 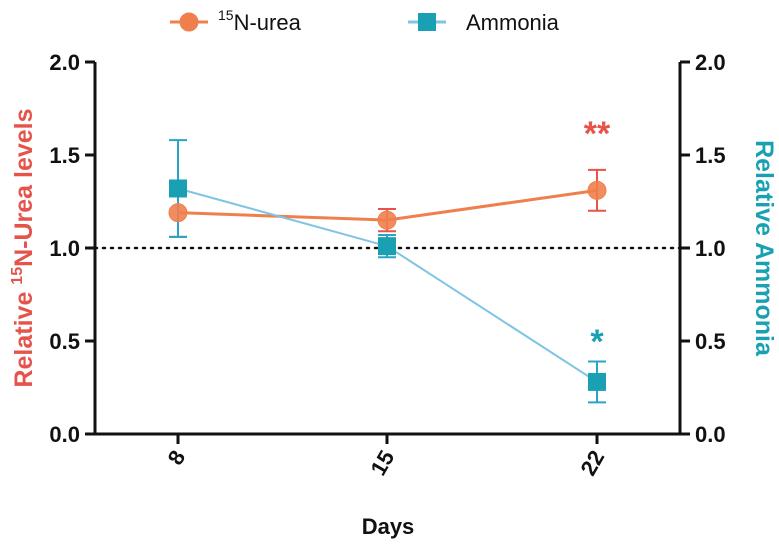 I want to click on right-tick-label-2: 1.0, so click(x=710, y=248).